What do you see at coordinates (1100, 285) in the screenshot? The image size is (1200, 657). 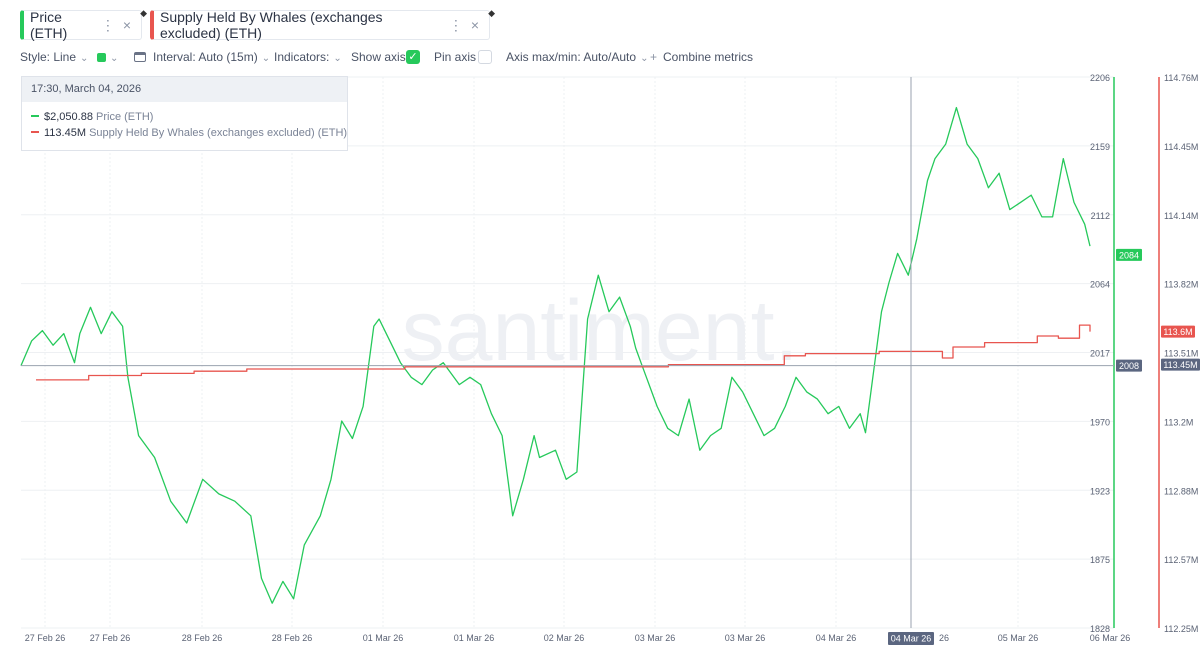 I see `left-axis-tick-label: 2064` at bounding box center [1100, 285].